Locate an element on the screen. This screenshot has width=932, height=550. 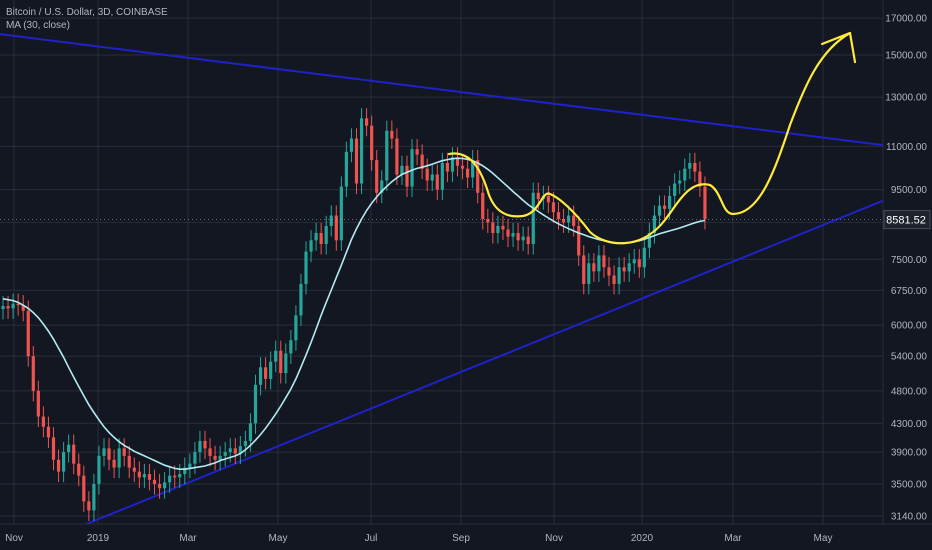
last-price-tag: 8581.52 is located at coordinates (465, 220).